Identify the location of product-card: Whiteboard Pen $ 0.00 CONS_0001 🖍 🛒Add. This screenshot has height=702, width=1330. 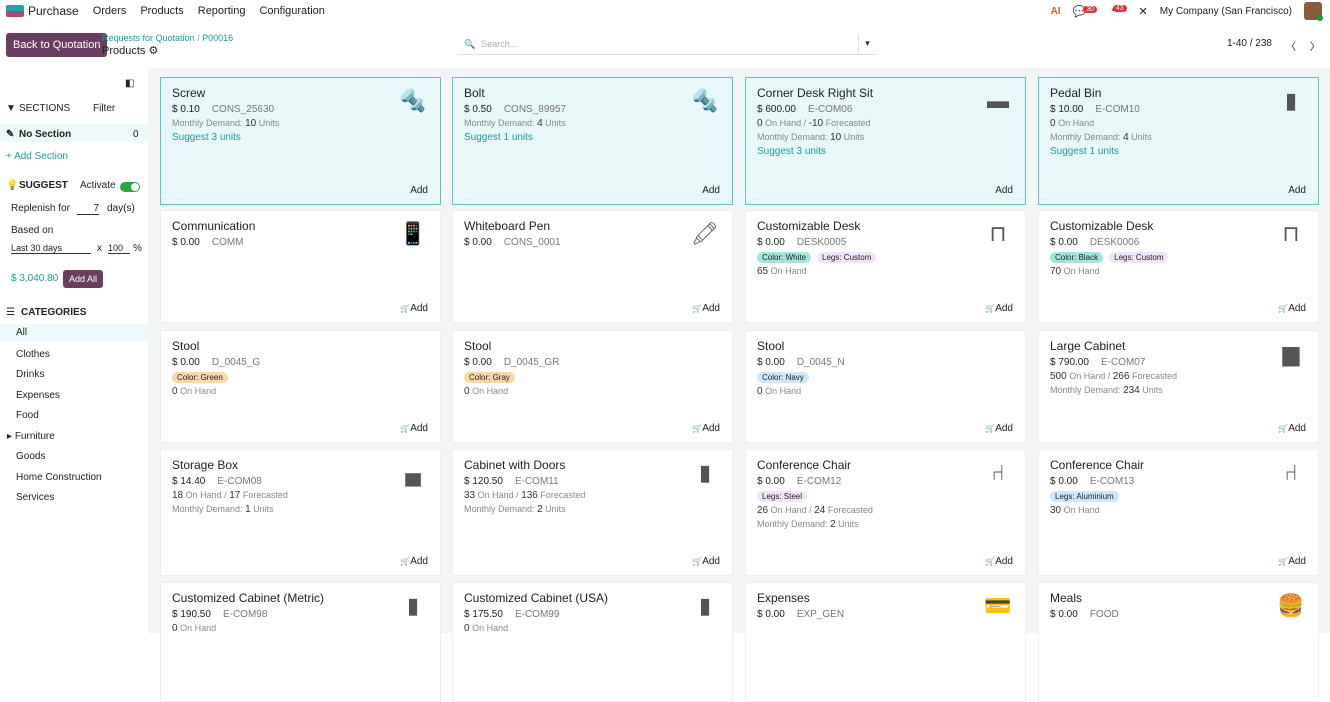
(592, 266).